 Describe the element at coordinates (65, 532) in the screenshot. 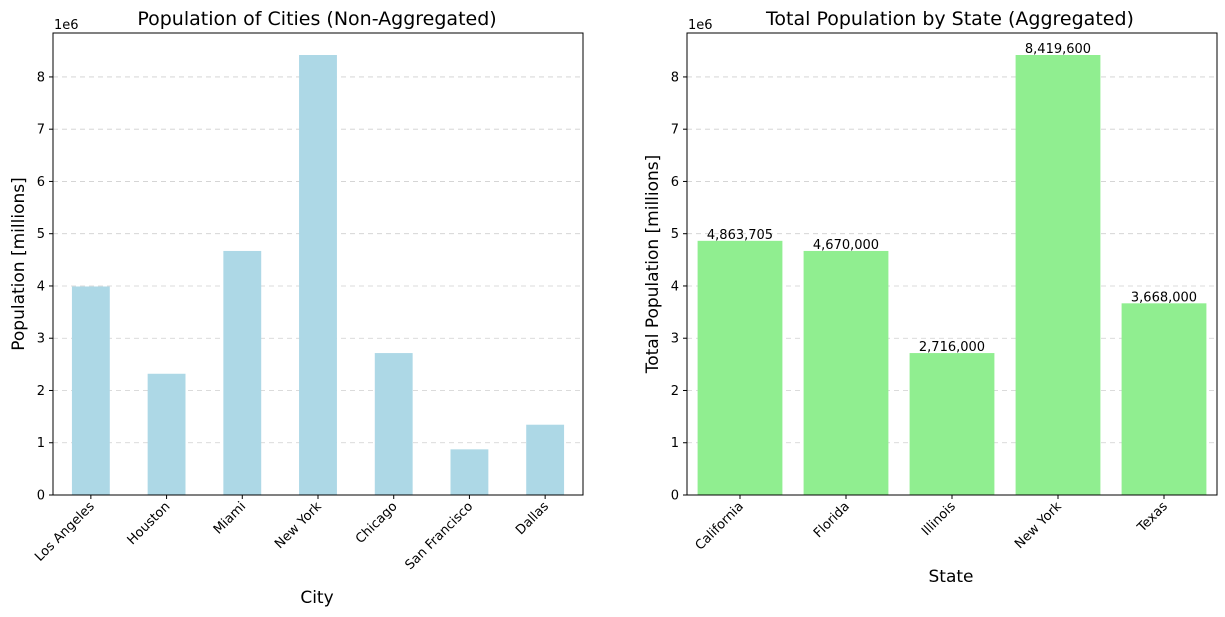

I see `x-tick-label: Los Angeles` at that location.